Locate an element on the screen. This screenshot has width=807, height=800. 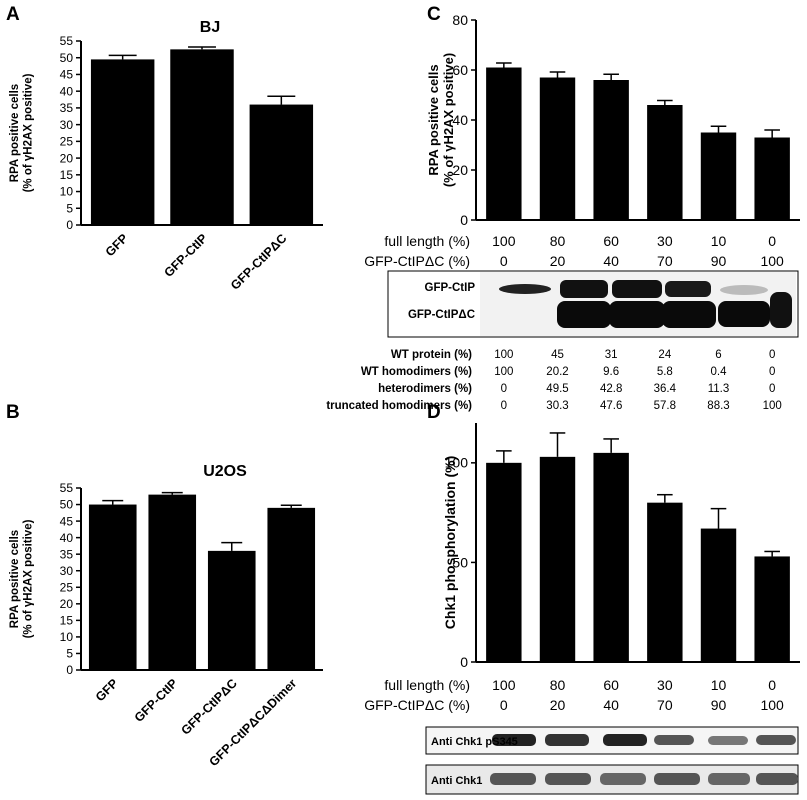
full-length-value: 80 is located at coordinates (558, 685).